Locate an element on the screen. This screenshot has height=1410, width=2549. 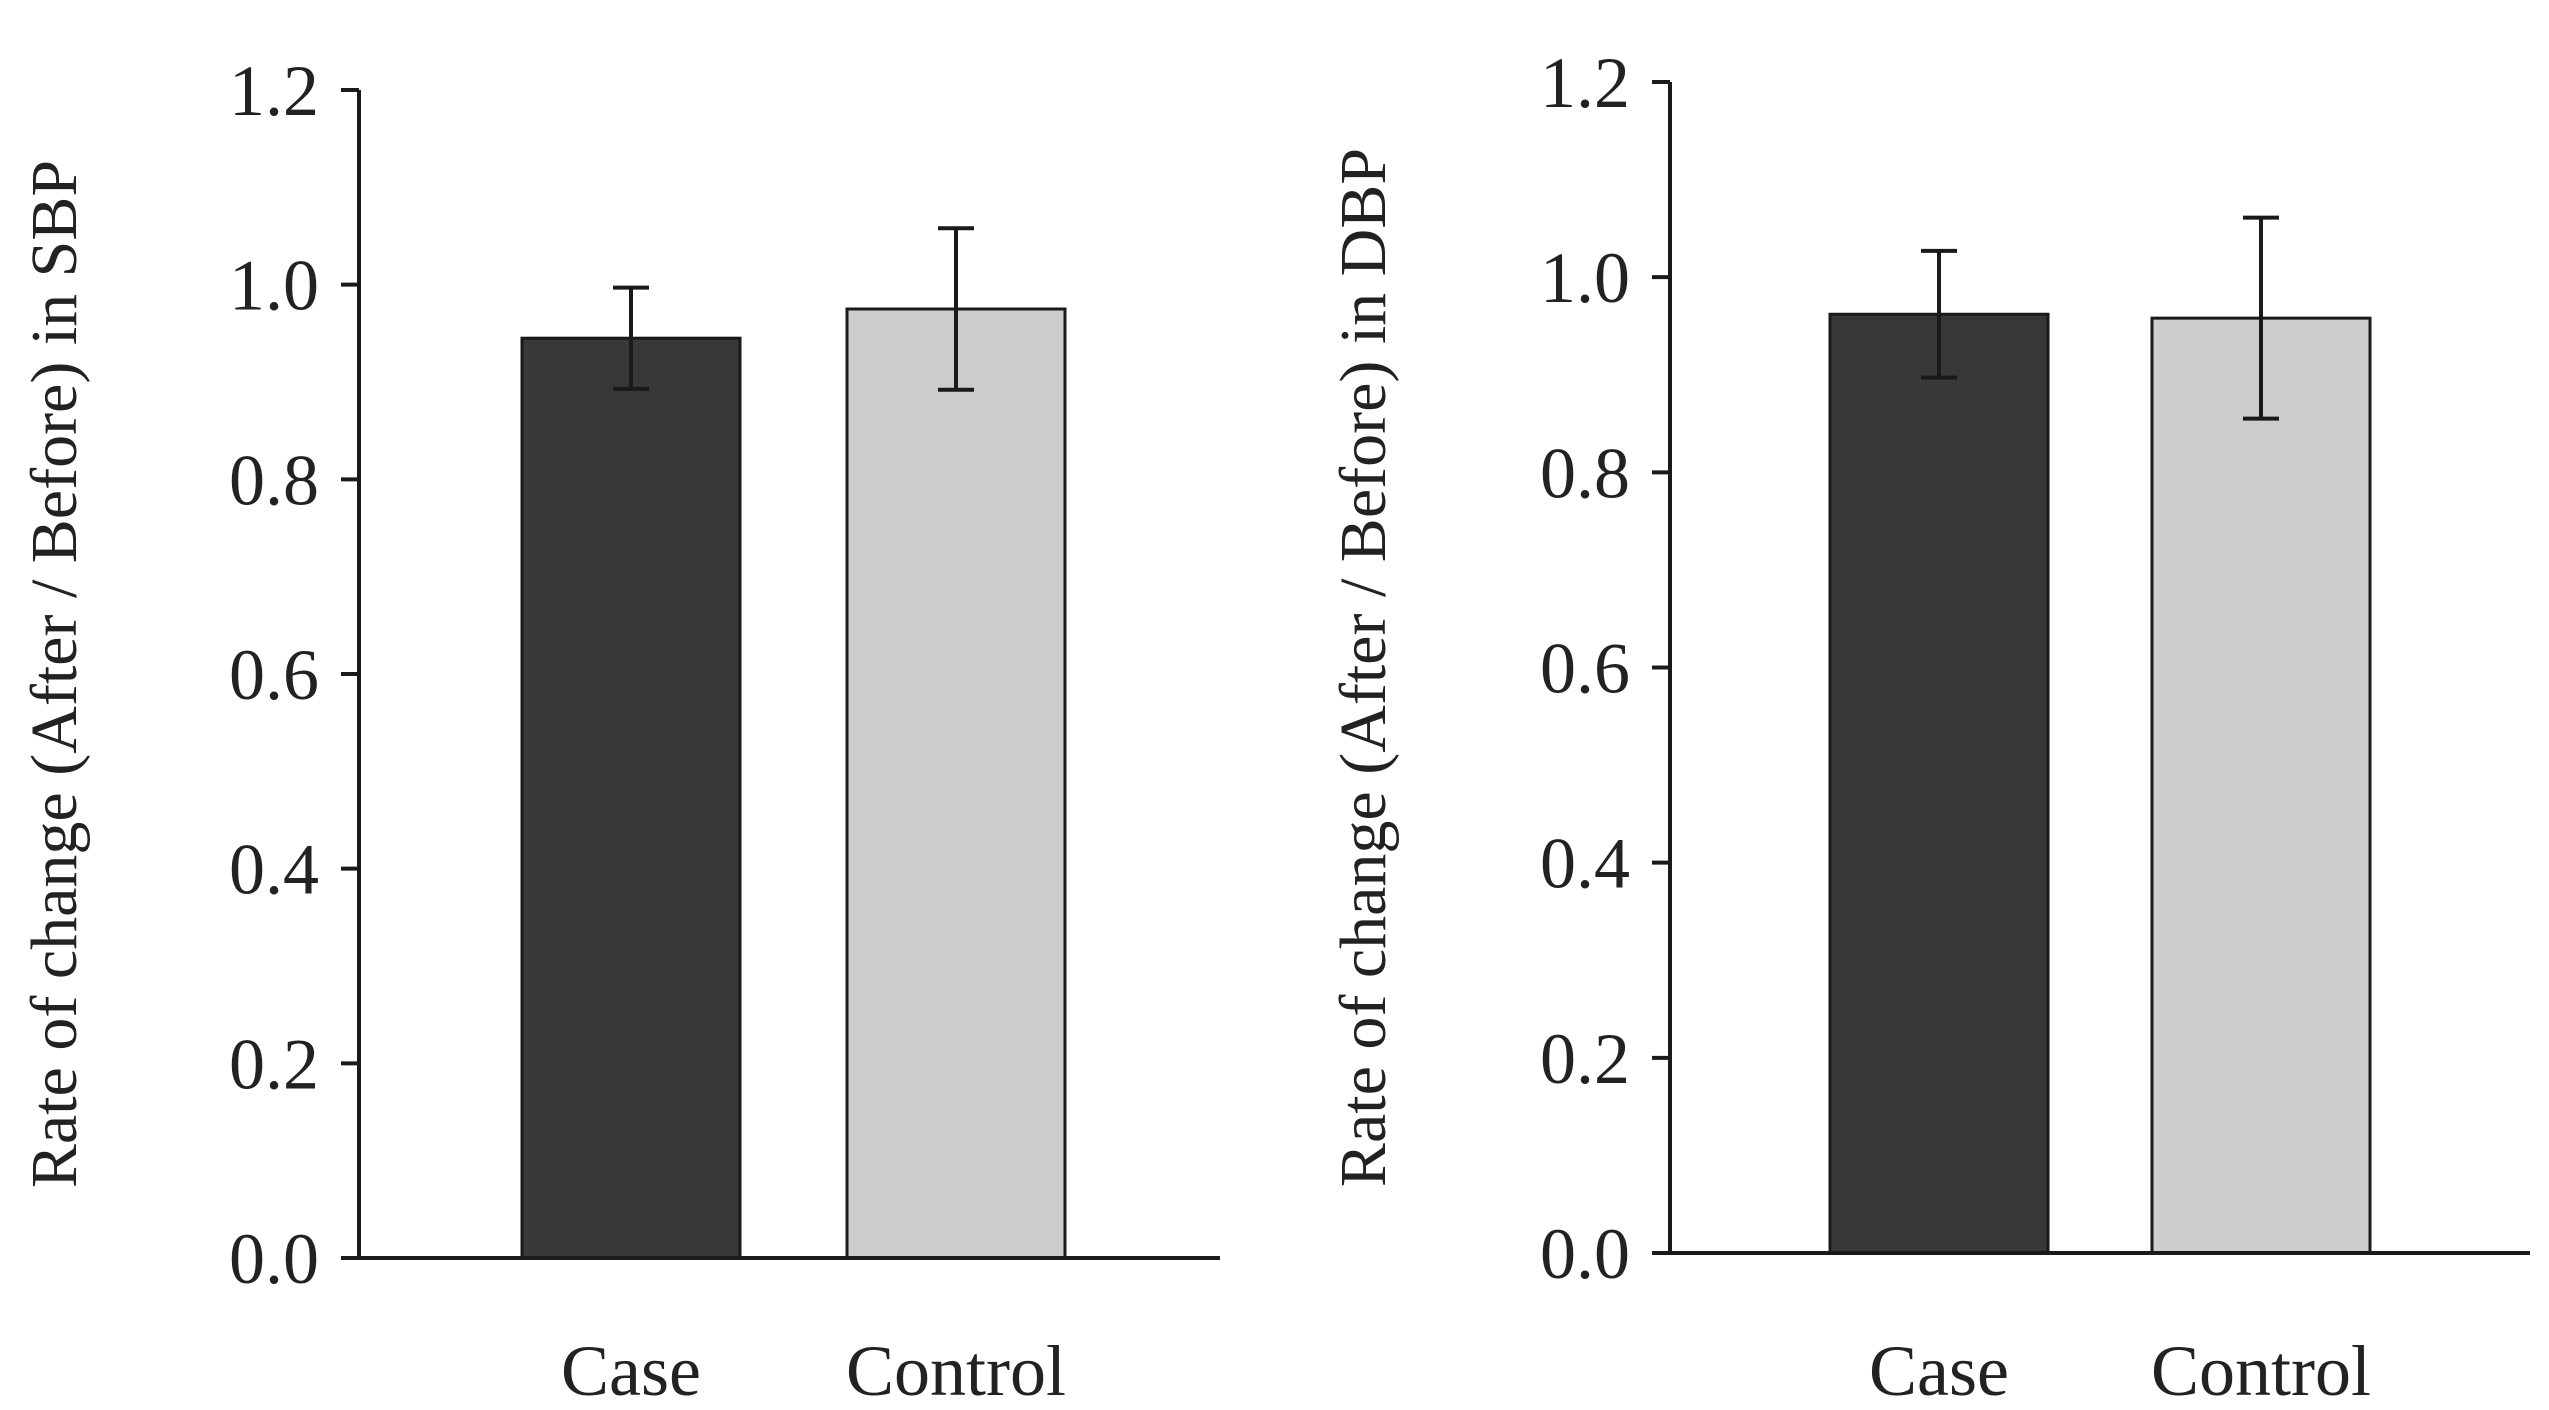
y-axis-label: Rate of change (After / Before) in DBP is located at coordinates (1363, 667).